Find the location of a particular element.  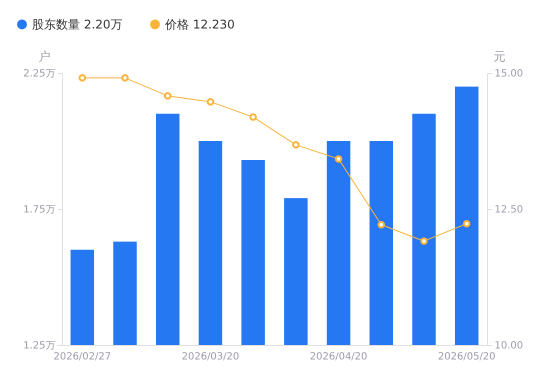

y-axis-title: 户 is located at coordinates (44, 57).